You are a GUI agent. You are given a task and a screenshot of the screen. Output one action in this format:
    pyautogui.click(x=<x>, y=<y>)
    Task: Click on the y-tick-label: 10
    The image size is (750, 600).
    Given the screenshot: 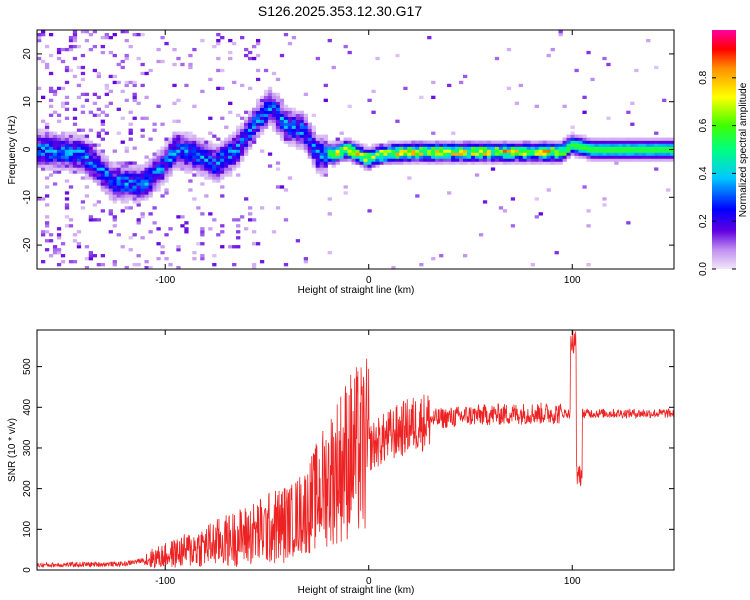 What is the action you would take?
    pyautogui.click(x=27, y=102)
    